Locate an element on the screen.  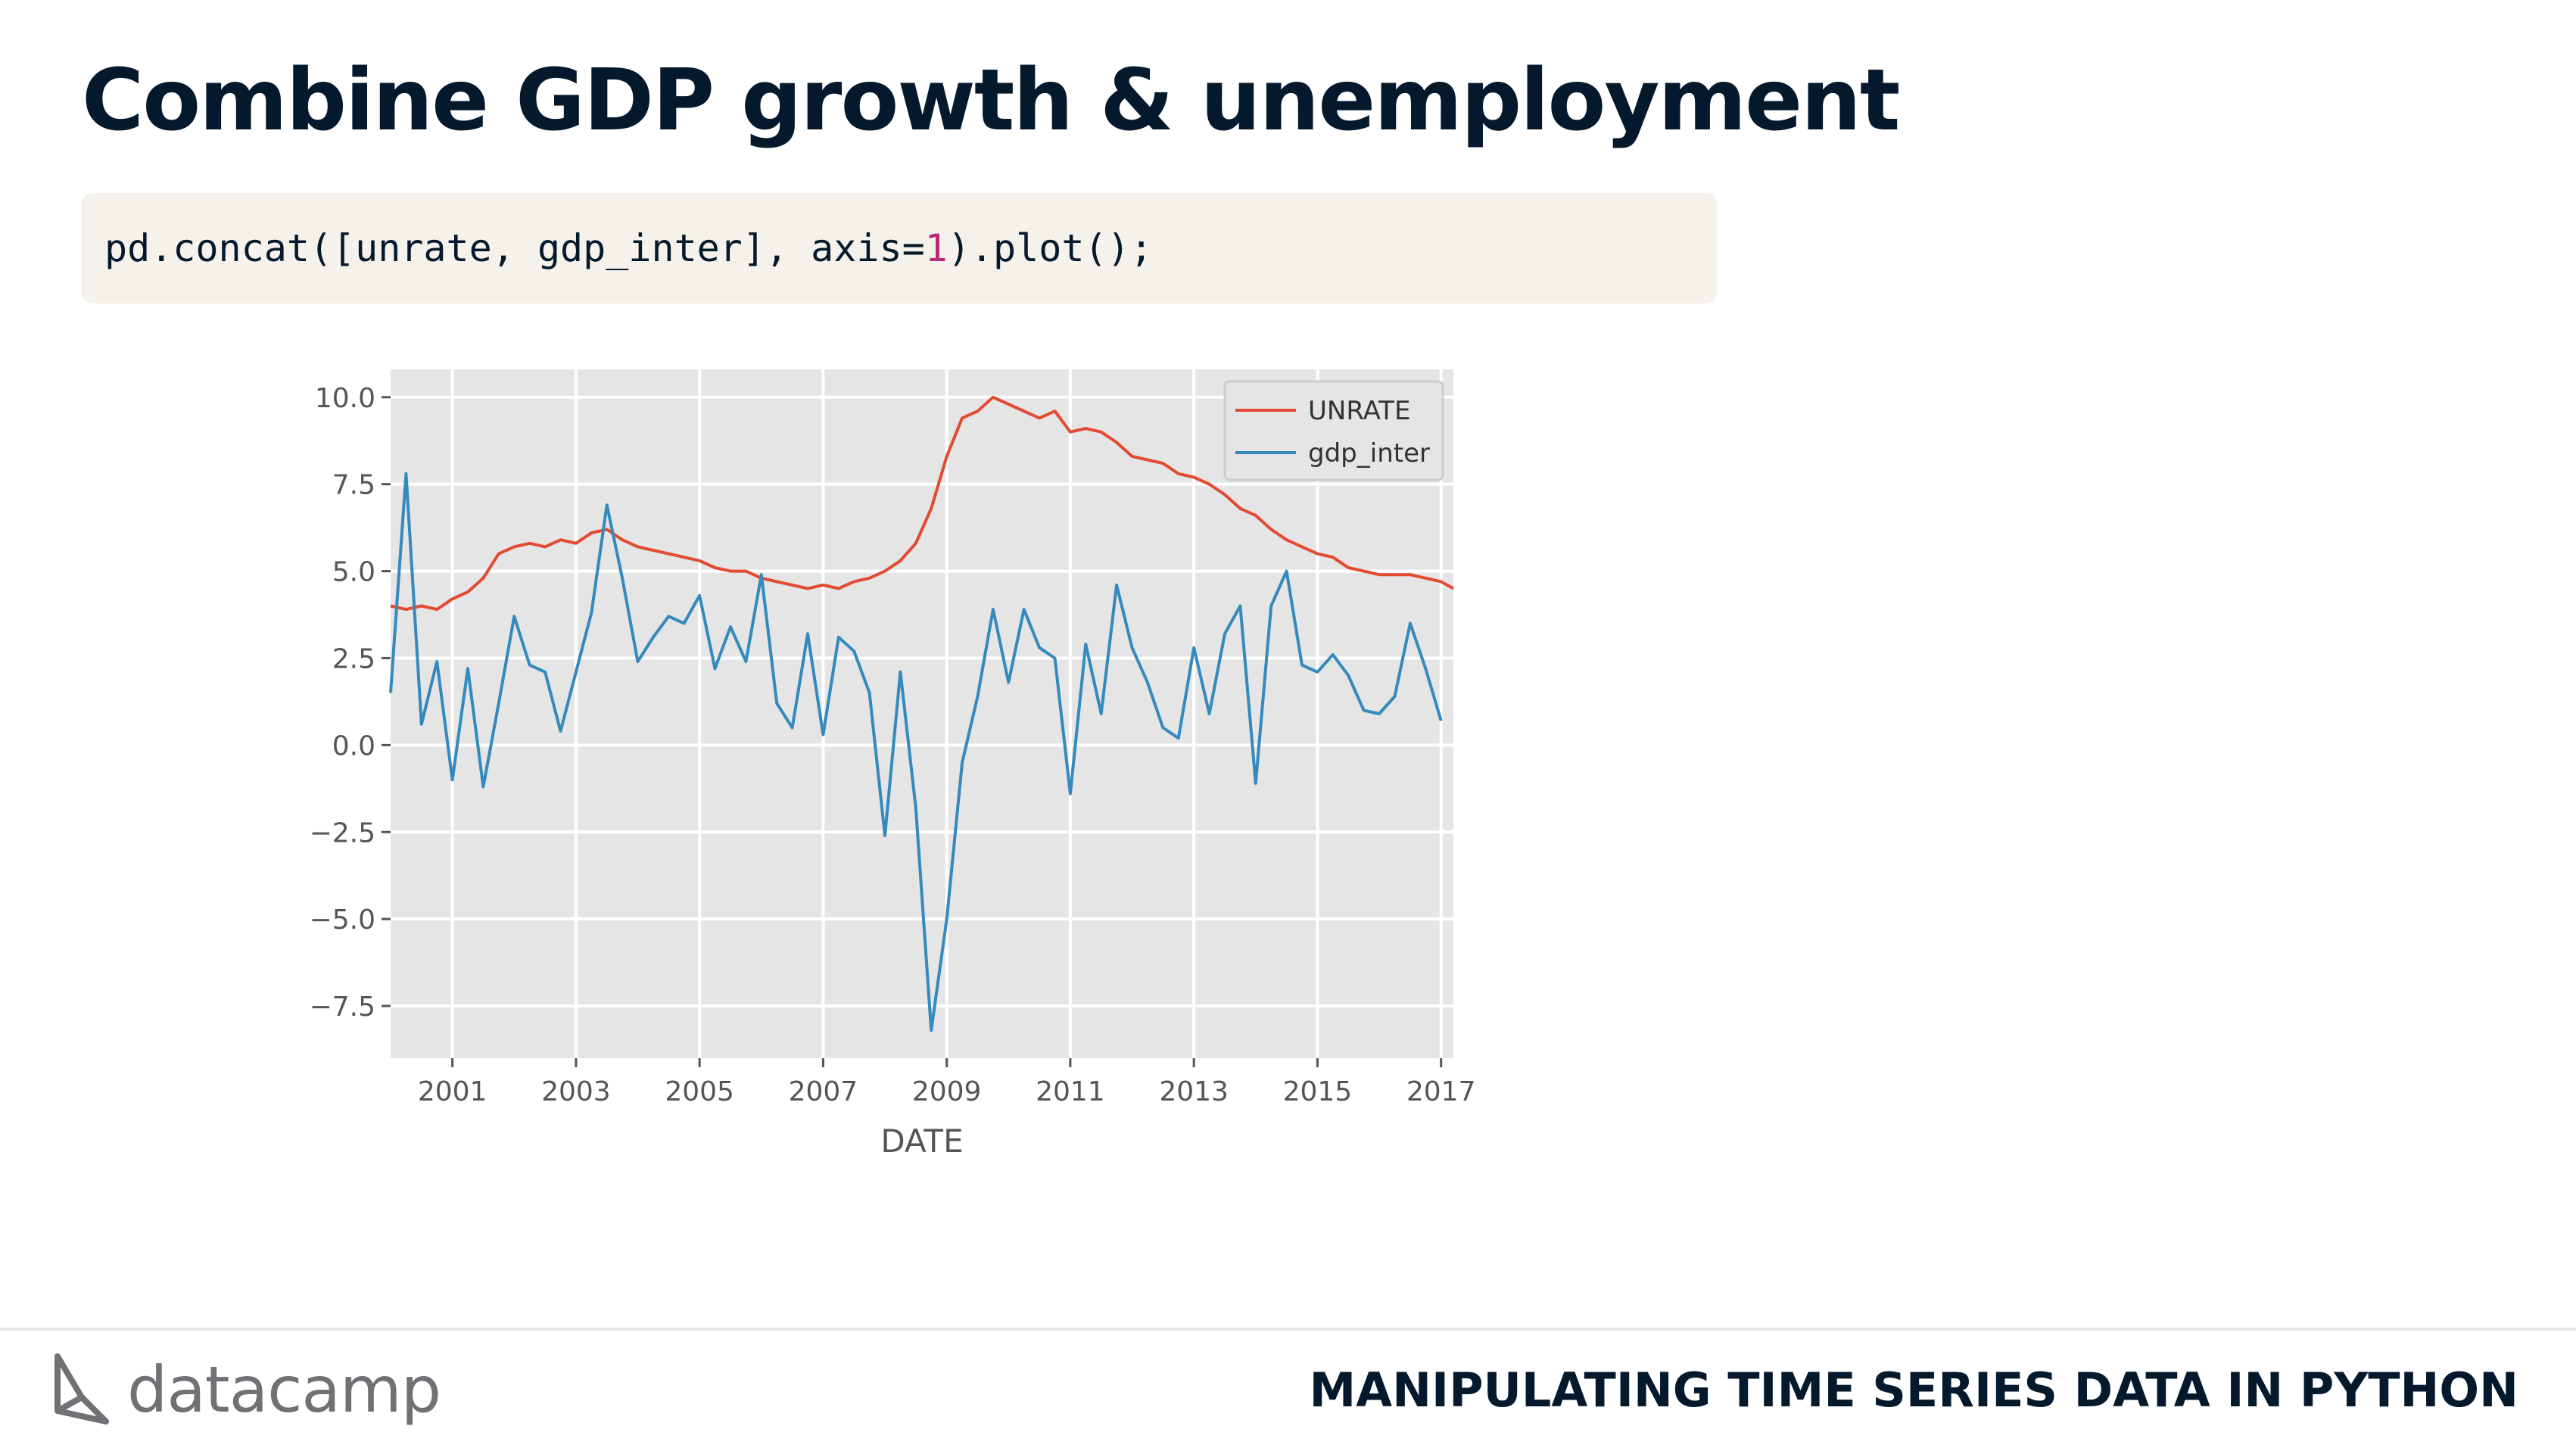
footer-divider is located at coordinates (1288, 1329).